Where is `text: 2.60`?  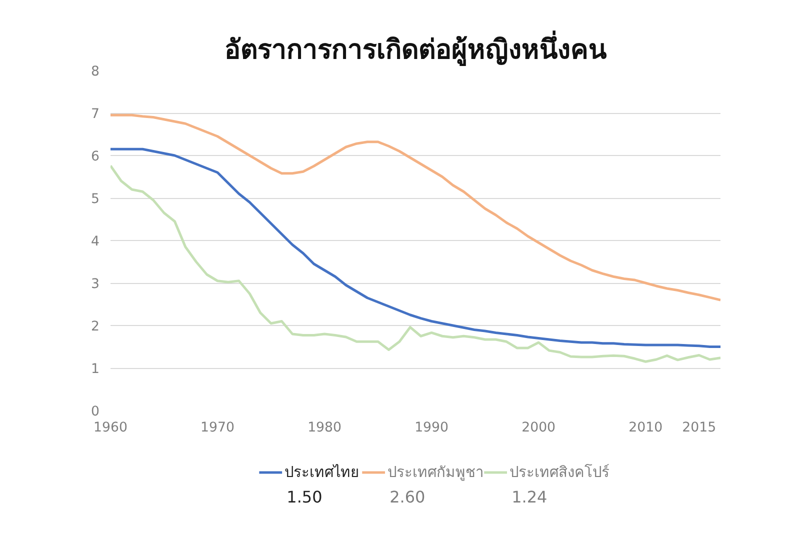
text: 2.60 is located at coordinates (408, 497).